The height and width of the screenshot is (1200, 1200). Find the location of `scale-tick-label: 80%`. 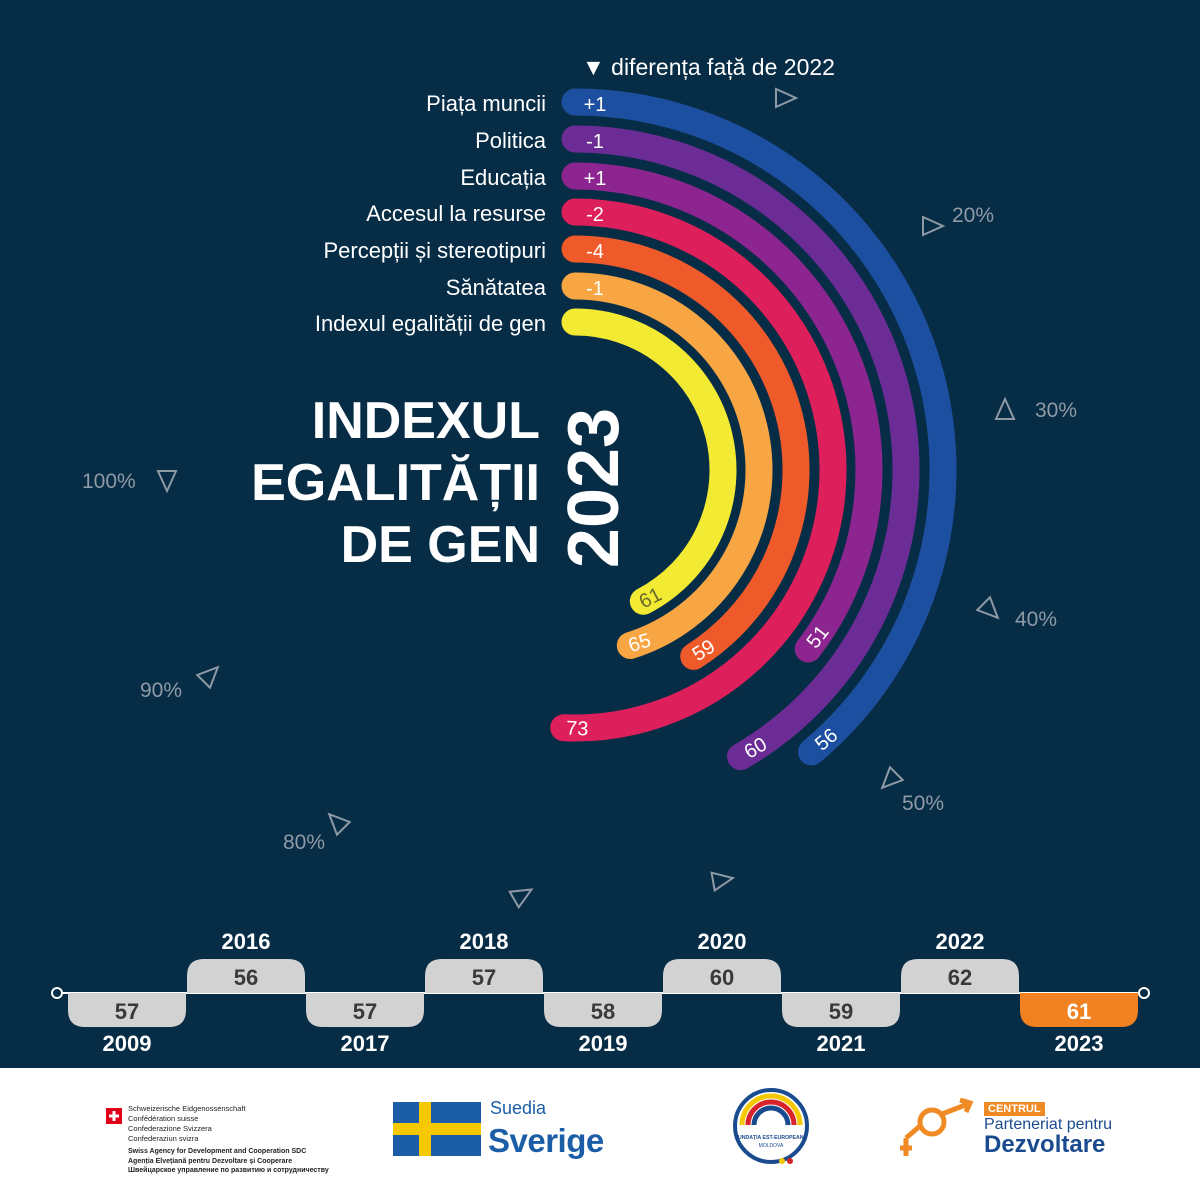

scale-tick-label: 80% is located at coordinates (304, 842).